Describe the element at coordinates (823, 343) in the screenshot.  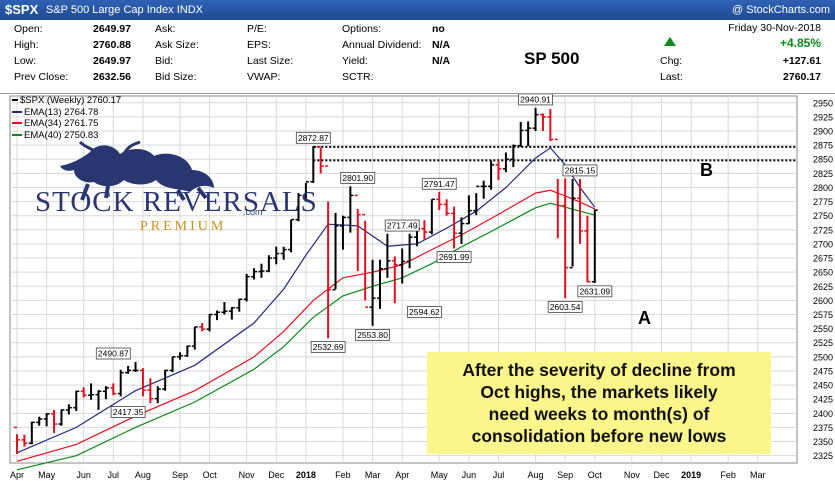
I see `y-tick-label: 2525` at that location.